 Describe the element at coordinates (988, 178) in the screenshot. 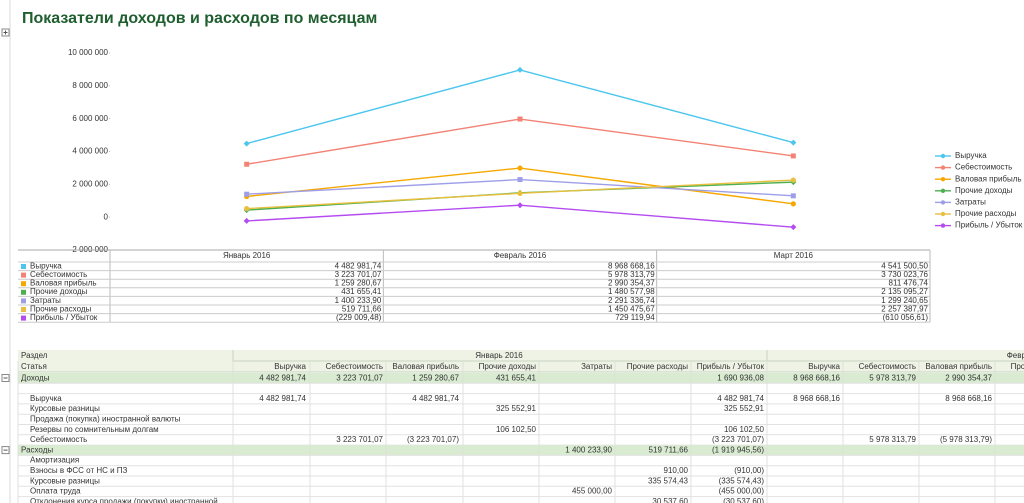

I see `legend-label: Валовая прибыль` at that location.